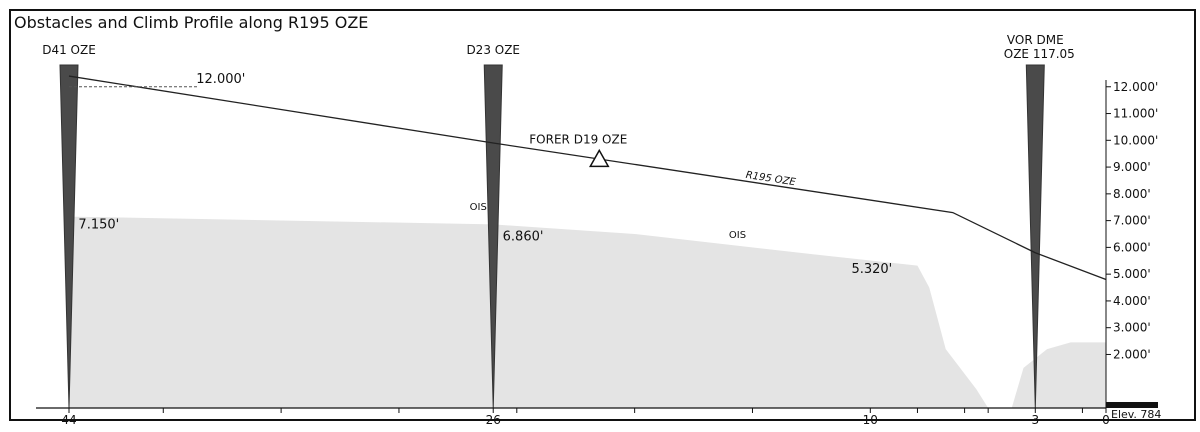 Image resolution: width=1200 pixels, height=432 pixels. I want to click on y-axis-tick-label: 12.000', so click(1135, 87).